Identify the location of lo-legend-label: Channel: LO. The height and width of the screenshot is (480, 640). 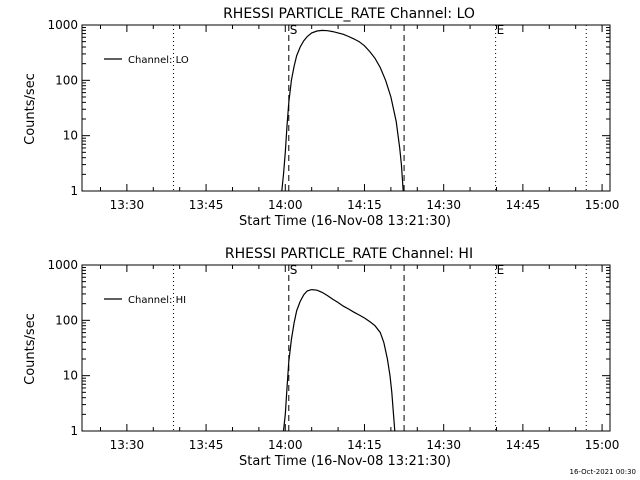
(158, 60).